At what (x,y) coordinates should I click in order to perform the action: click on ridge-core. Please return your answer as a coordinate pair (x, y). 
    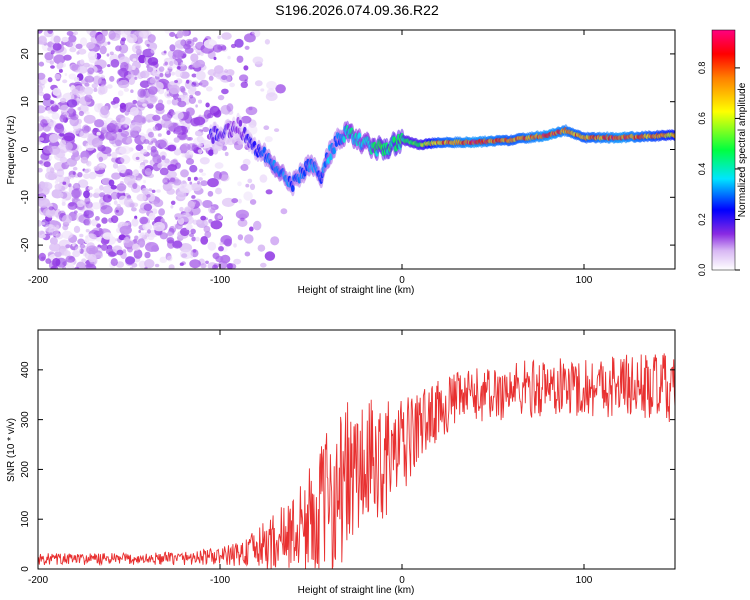
    Looking at the image, I should click on (213, 140).